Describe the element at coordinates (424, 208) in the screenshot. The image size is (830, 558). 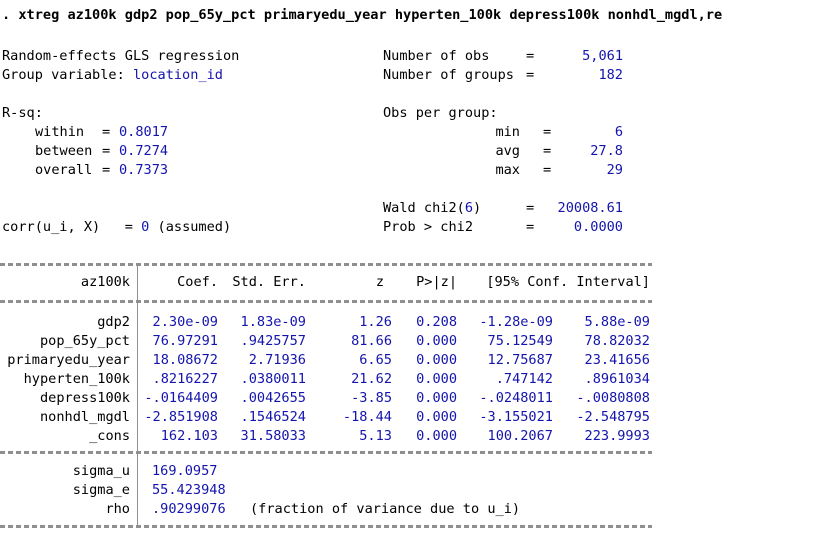
I see `wald-label-pre: Wald chi2(` at that location.